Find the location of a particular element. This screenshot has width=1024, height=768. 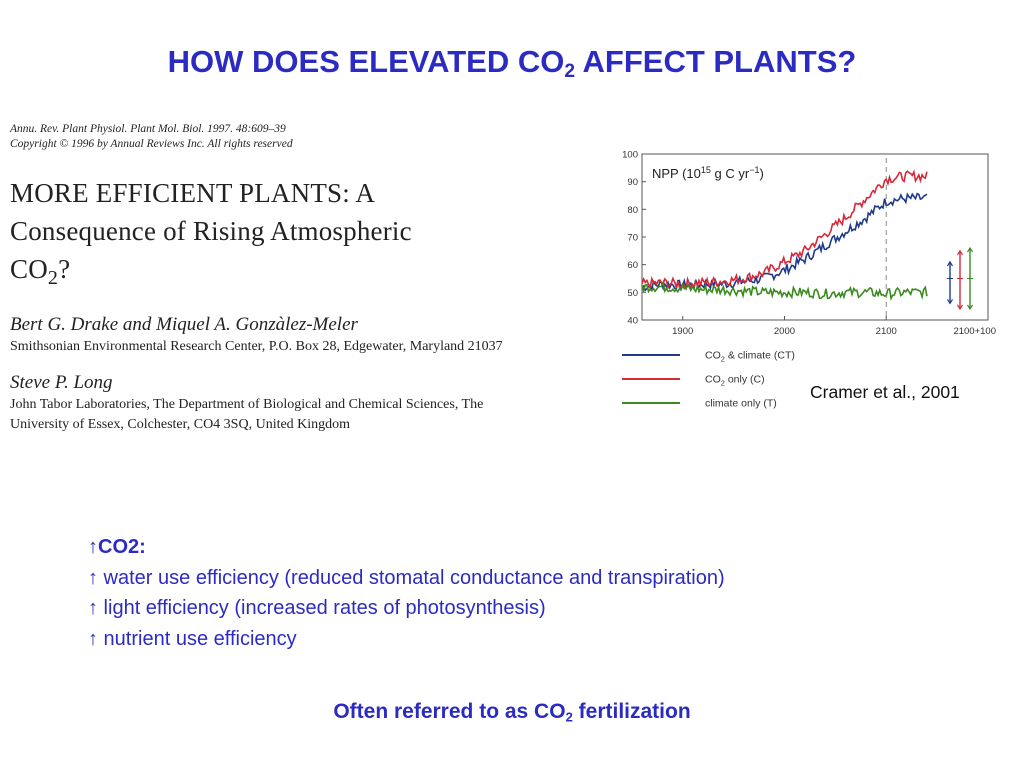

tagline-sub: 2 is located at coordinates (569, 717).